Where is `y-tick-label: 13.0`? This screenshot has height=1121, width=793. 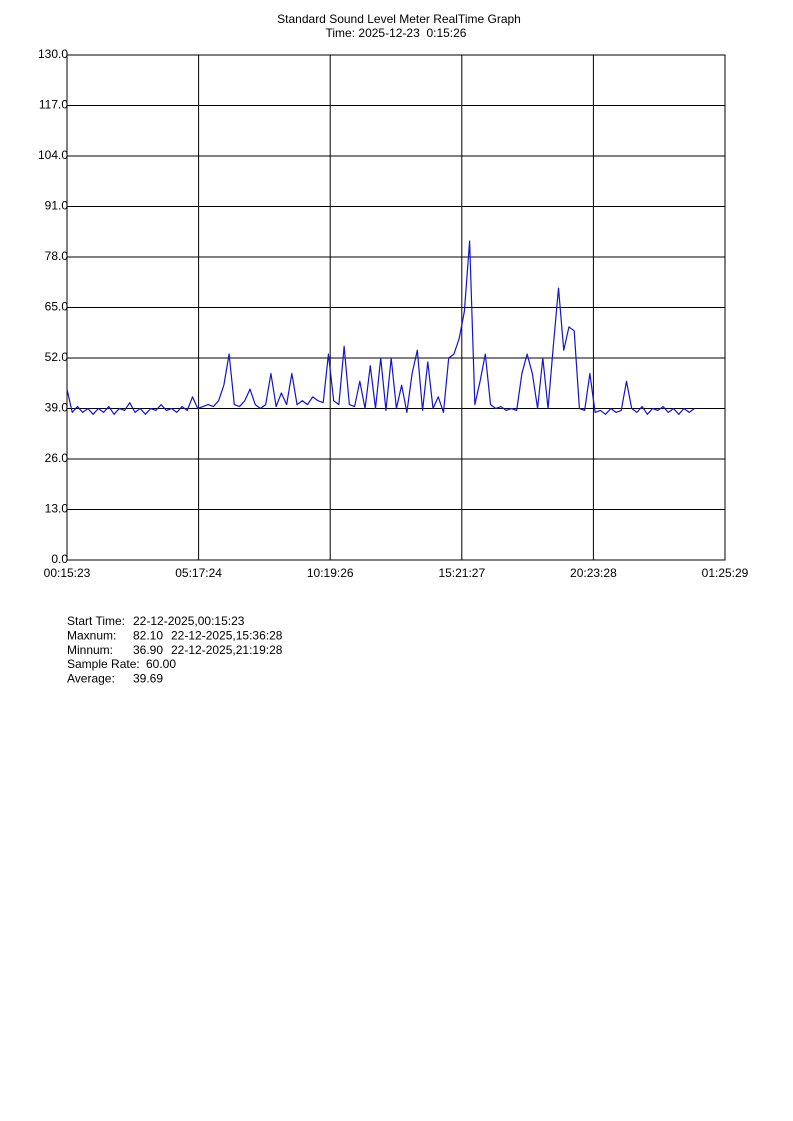
y-tick-label: 13.0 is located at coordinates (57, 509).